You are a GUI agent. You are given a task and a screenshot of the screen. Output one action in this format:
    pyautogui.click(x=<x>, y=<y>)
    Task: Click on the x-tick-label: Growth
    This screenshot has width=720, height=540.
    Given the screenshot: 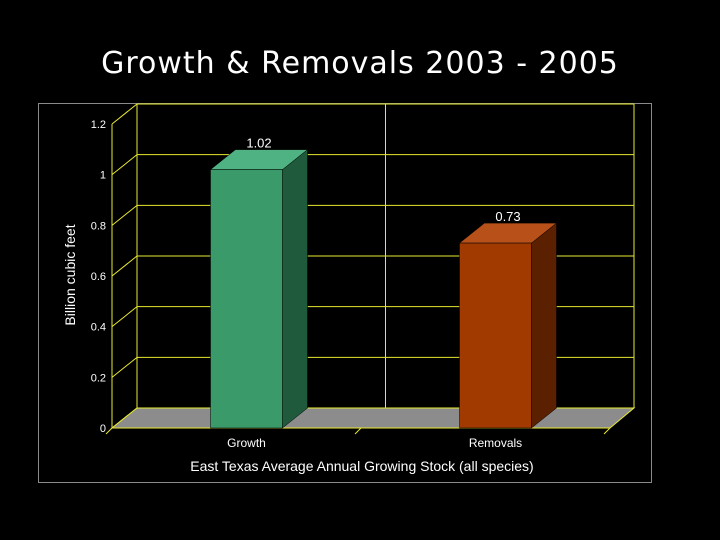 What is the action you would take?
    pyautogui.click(x=246, y=443)
    